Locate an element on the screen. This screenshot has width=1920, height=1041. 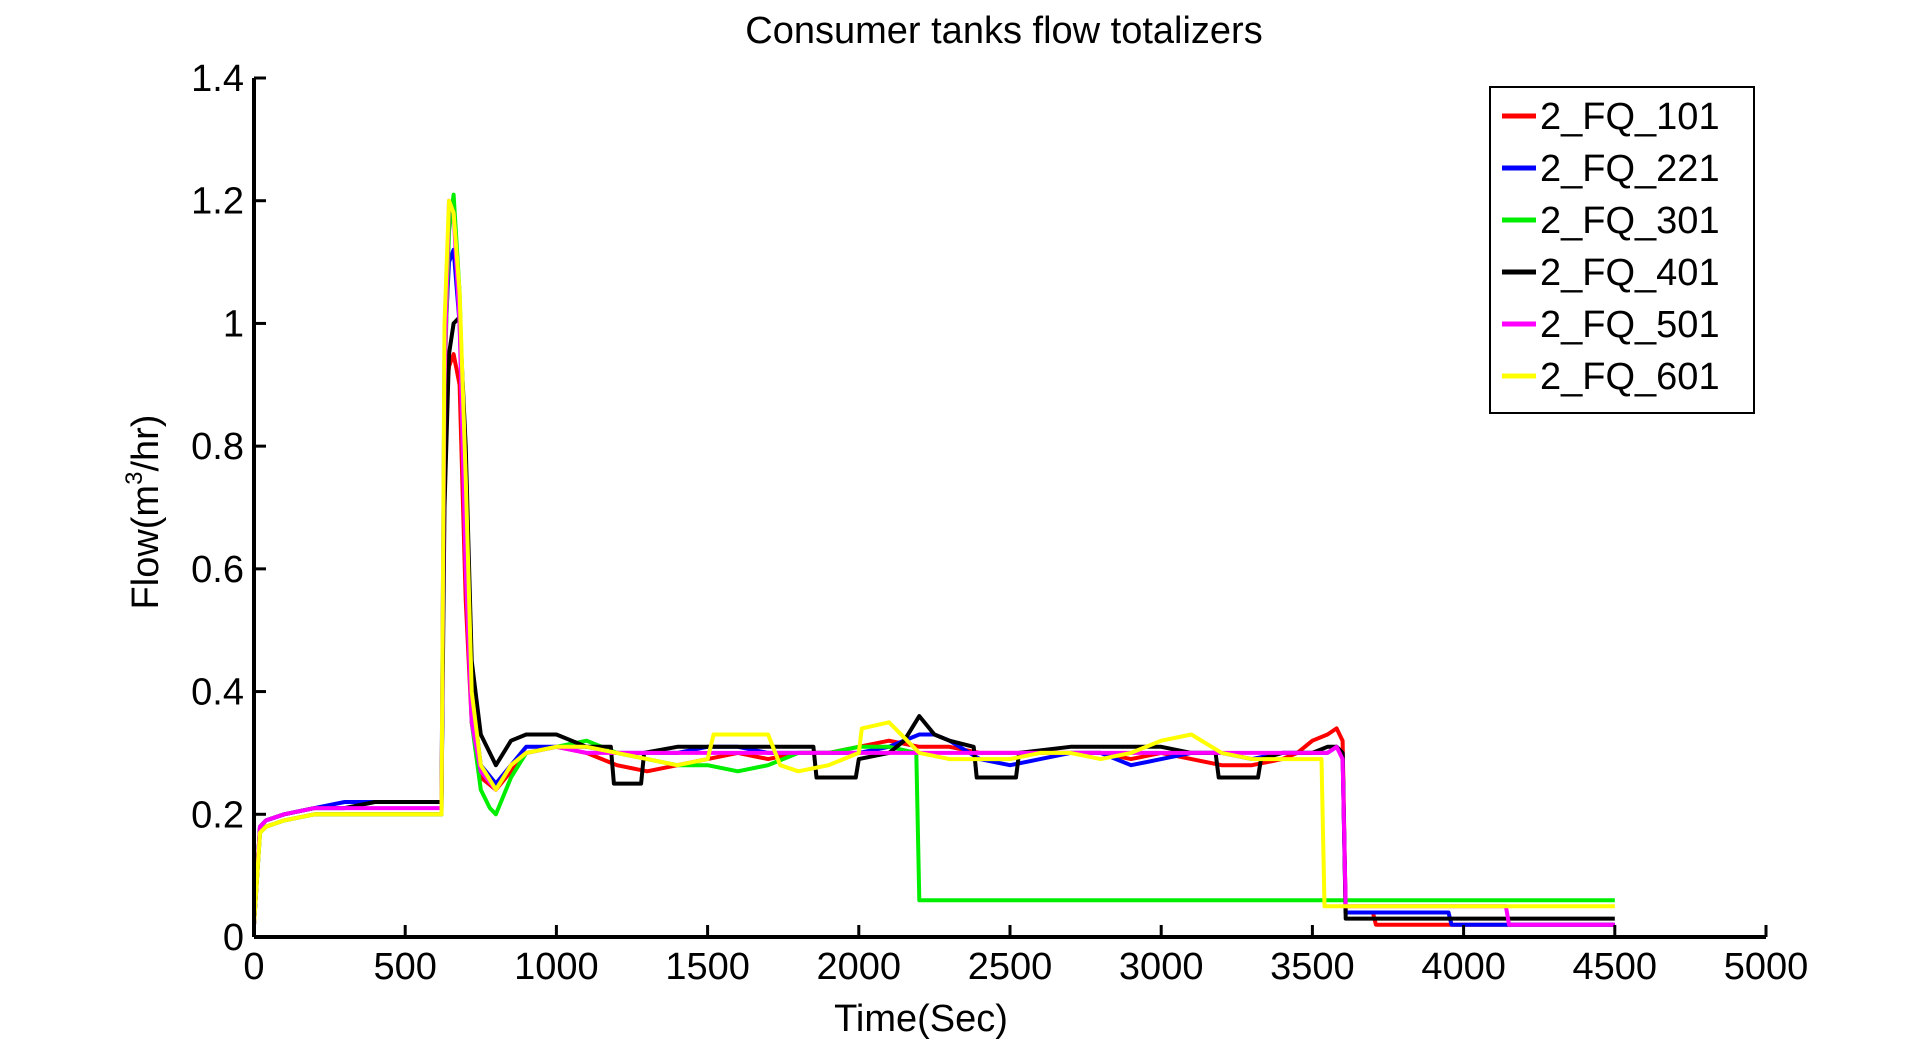
legend-label: 2_FQ_601 is located at coordinates (1630, 377).